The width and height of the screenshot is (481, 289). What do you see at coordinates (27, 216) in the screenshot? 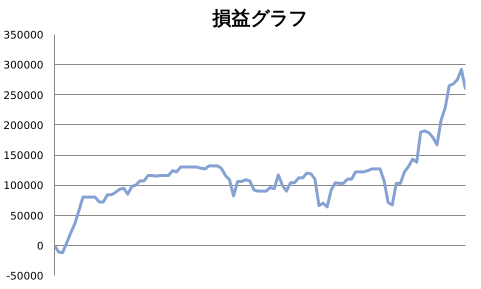
I see `y-tick-label: 50000` at bounding box center [27, 216].